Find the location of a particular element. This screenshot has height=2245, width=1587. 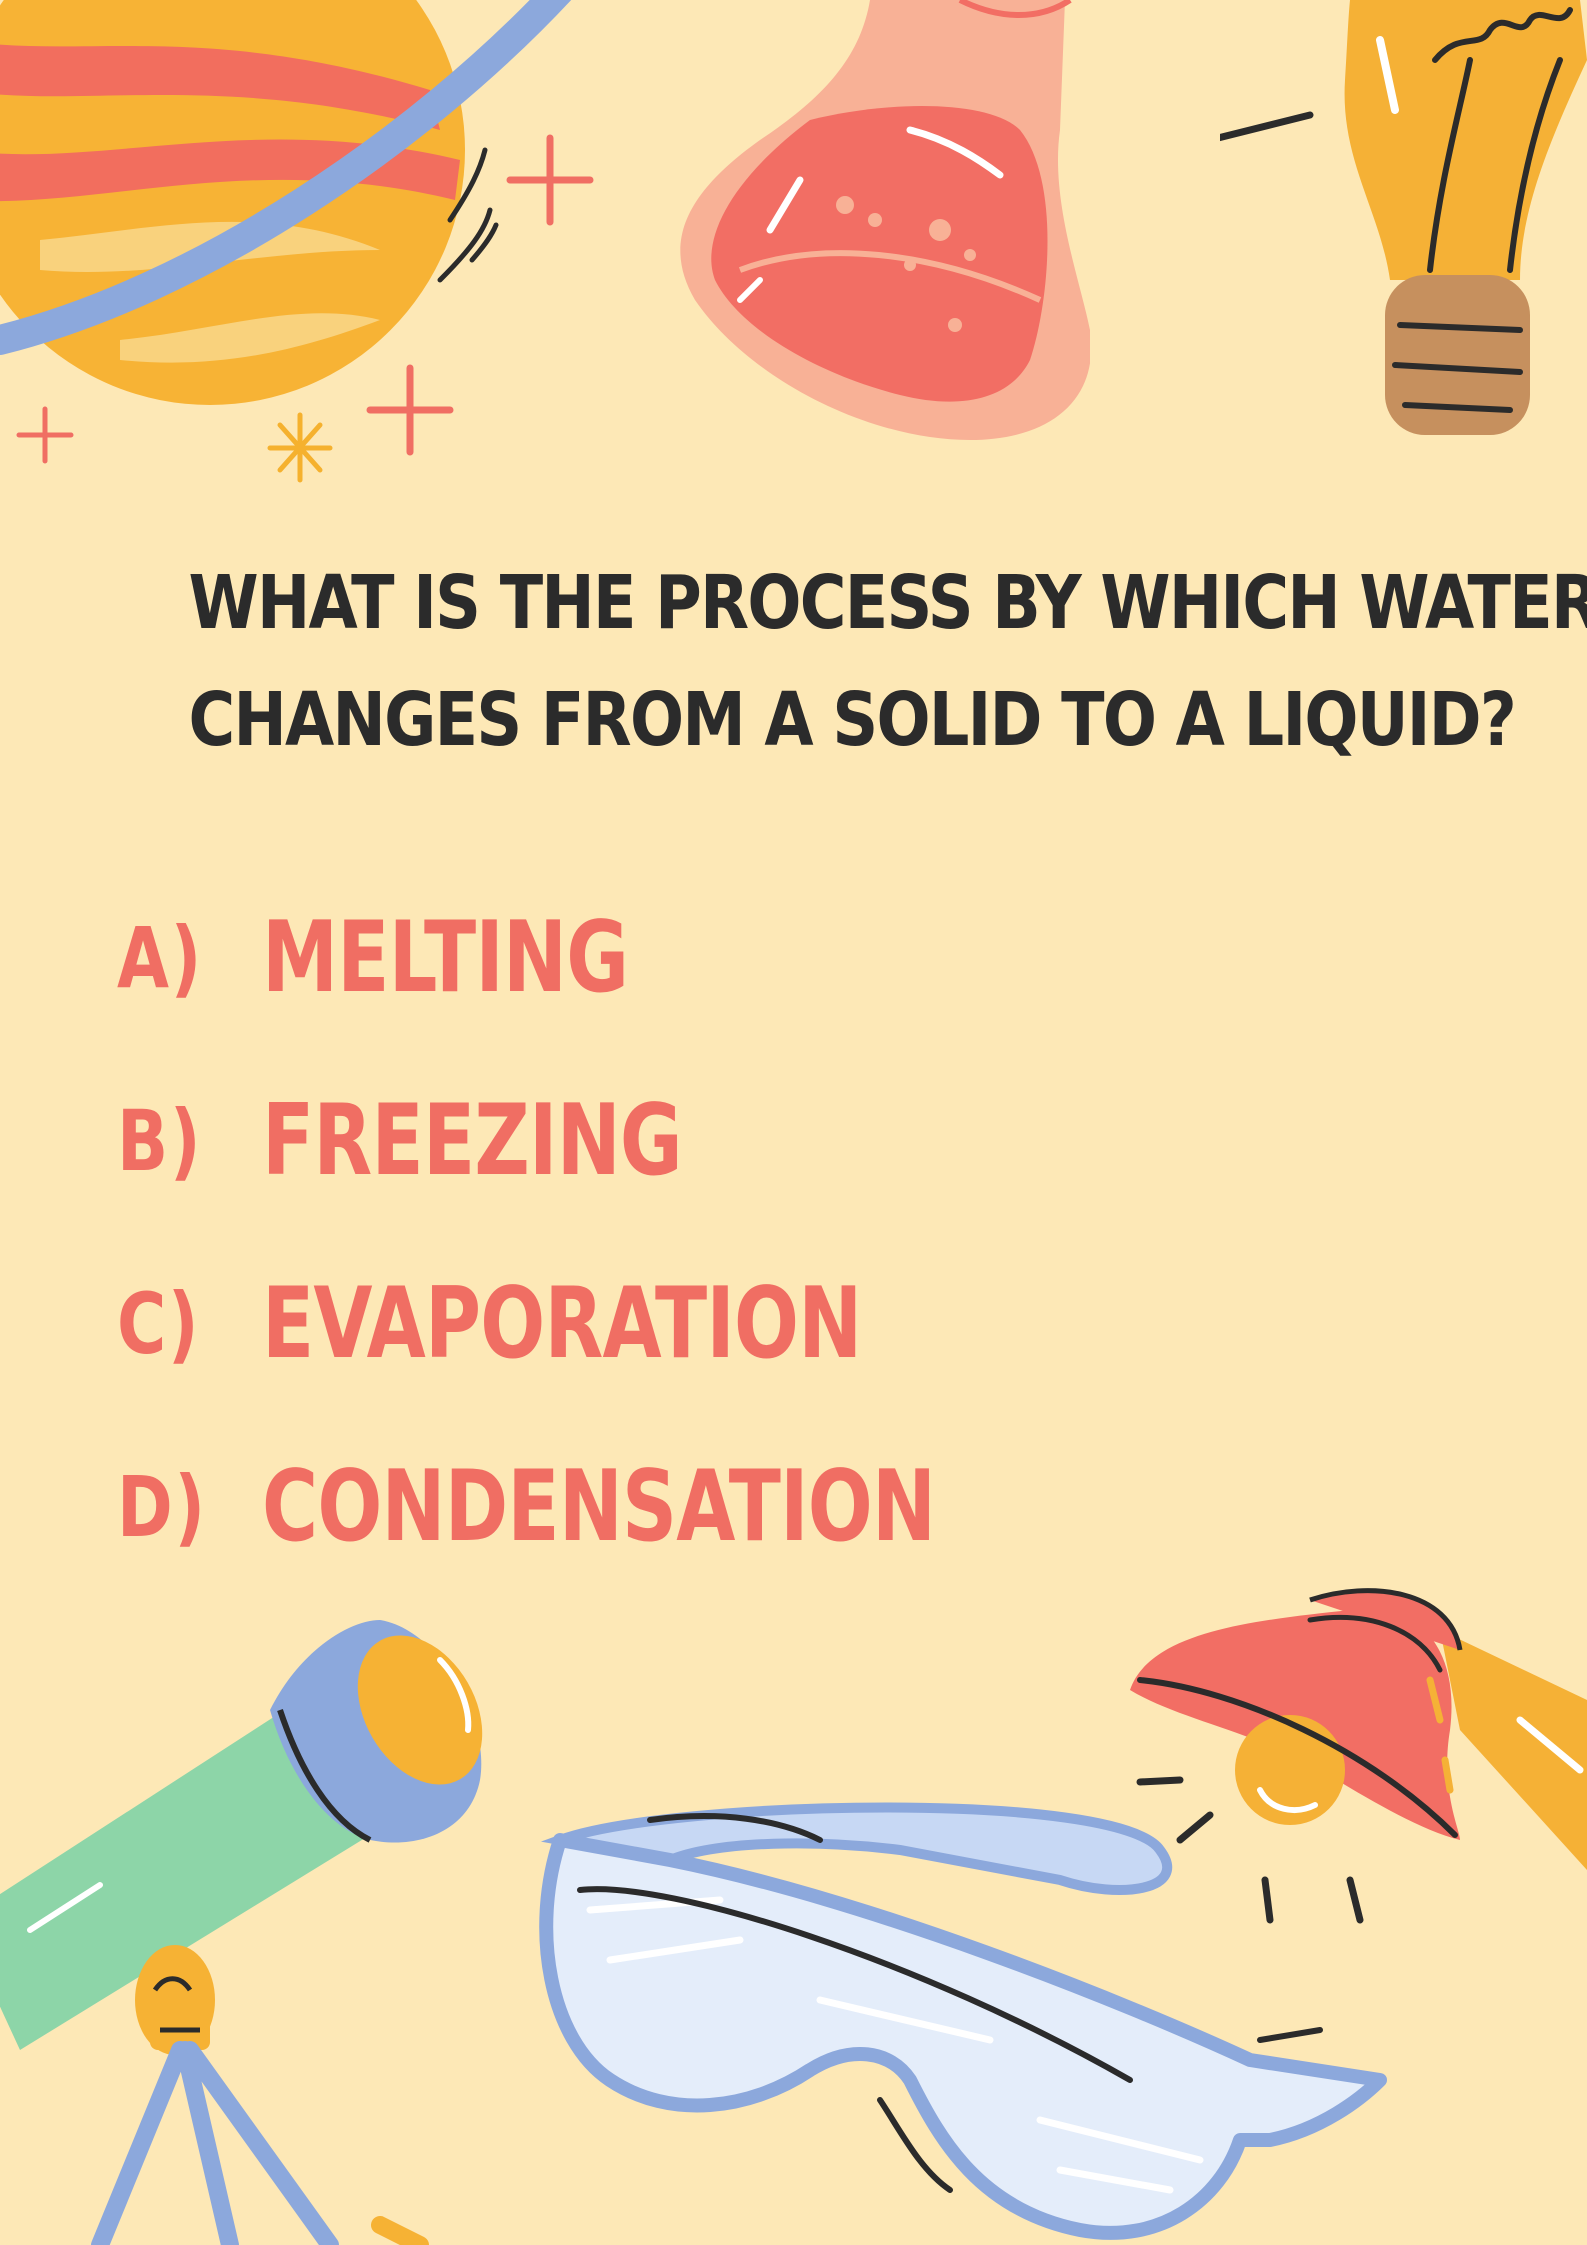

option-letter: A) is located at coordinates (160, 958).